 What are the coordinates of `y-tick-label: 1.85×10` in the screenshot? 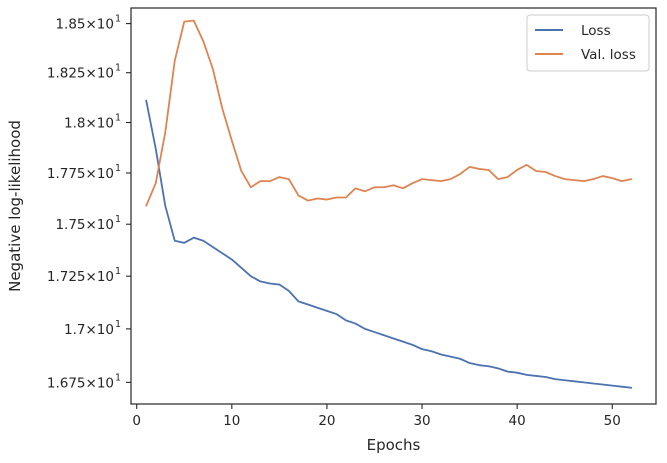 It's located at (84, 25).